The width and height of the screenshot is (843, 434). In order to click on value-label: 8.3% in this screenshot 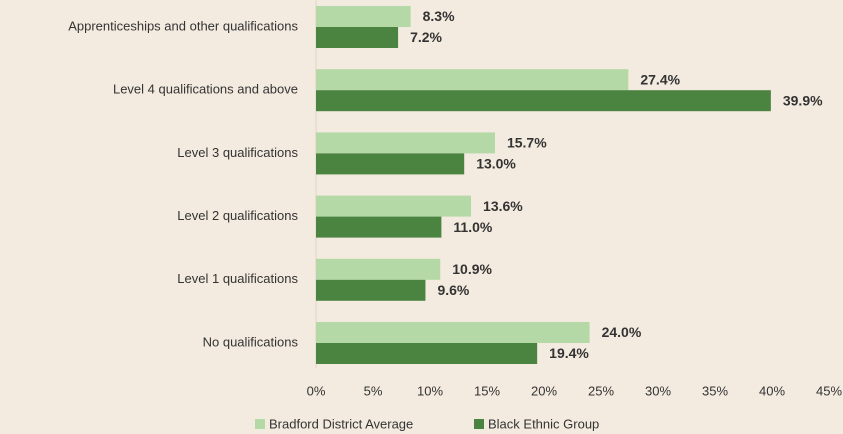, I will do `click(439, 16)`.